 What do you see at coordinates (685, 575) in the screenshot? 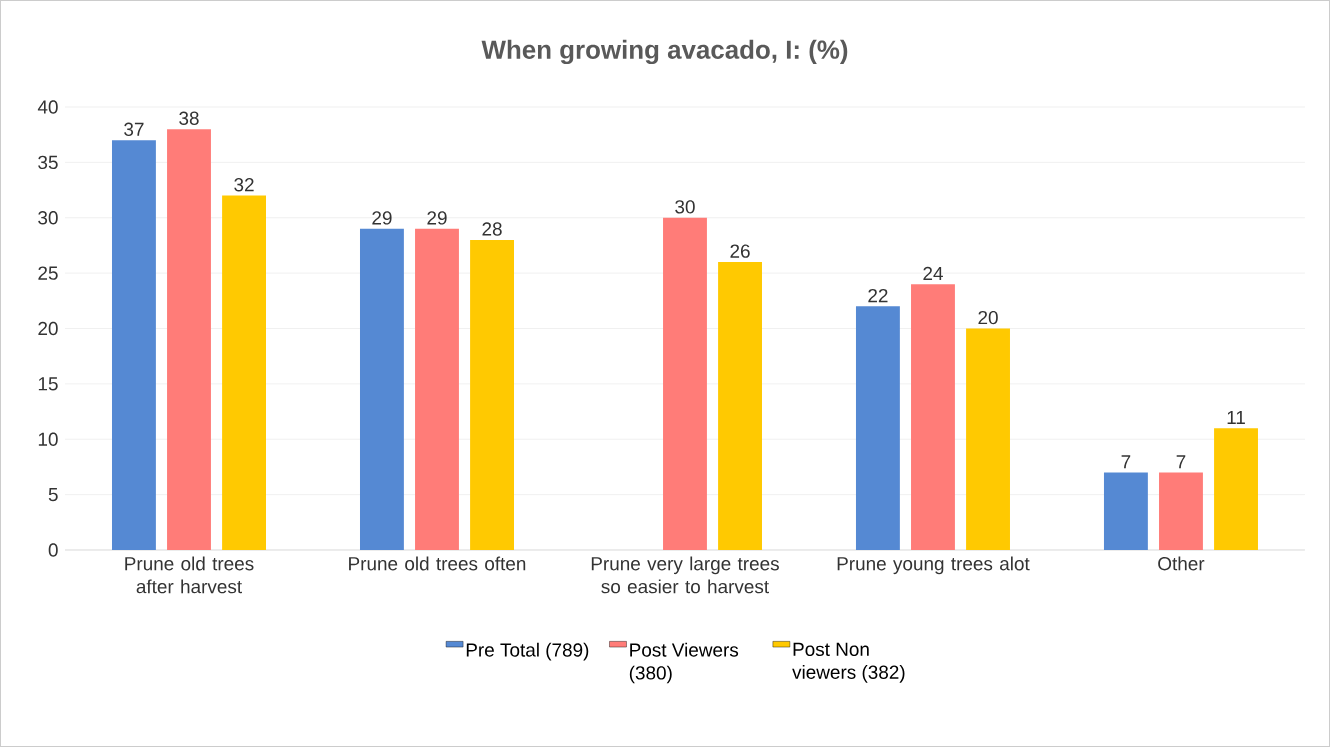
I see `x-tick-label: Prune very large trees so easier to harvest` at bounding box center [685, 575].